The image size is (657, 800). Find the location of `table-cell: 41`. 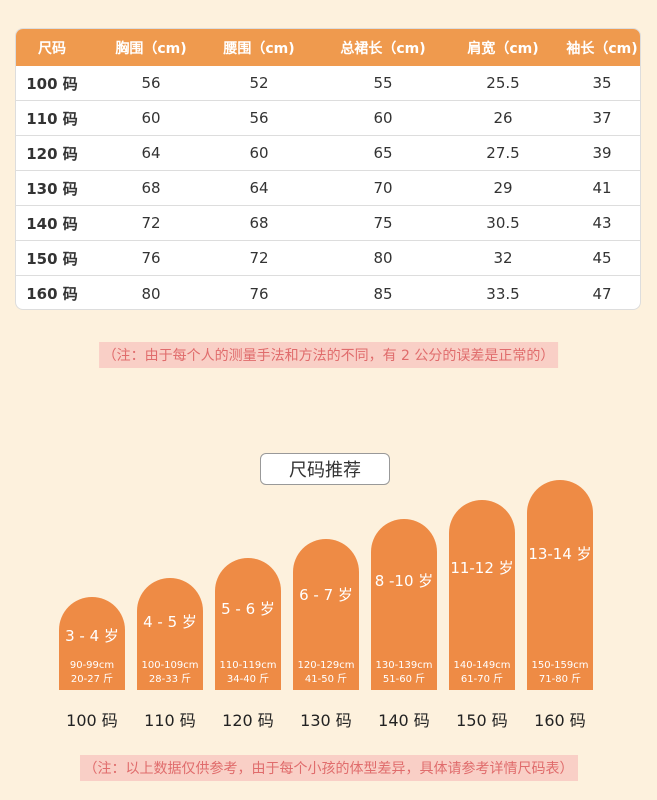

table-cell: 41 is located at coordinates (602, 188).